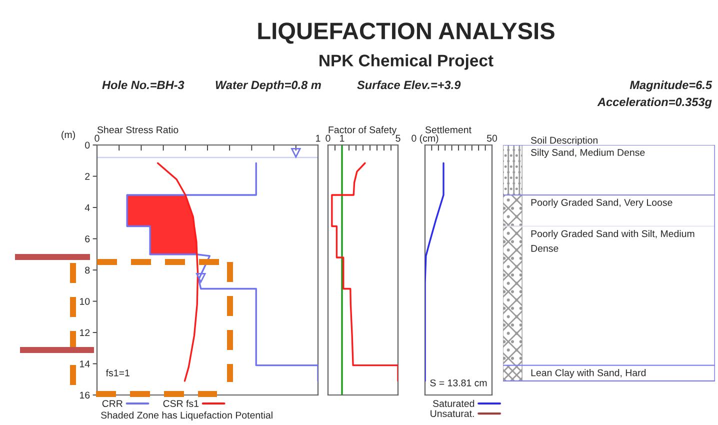  I want to click on legend-label: CSR fs1, so click(181, 403).